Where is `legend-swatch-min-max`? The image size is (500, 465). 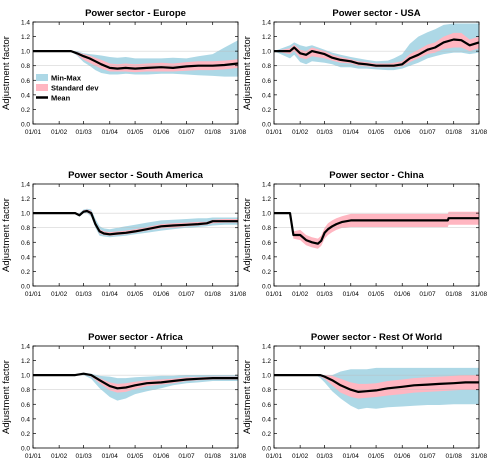 legend-swatch-min-max is located at coordinates (42, 77).